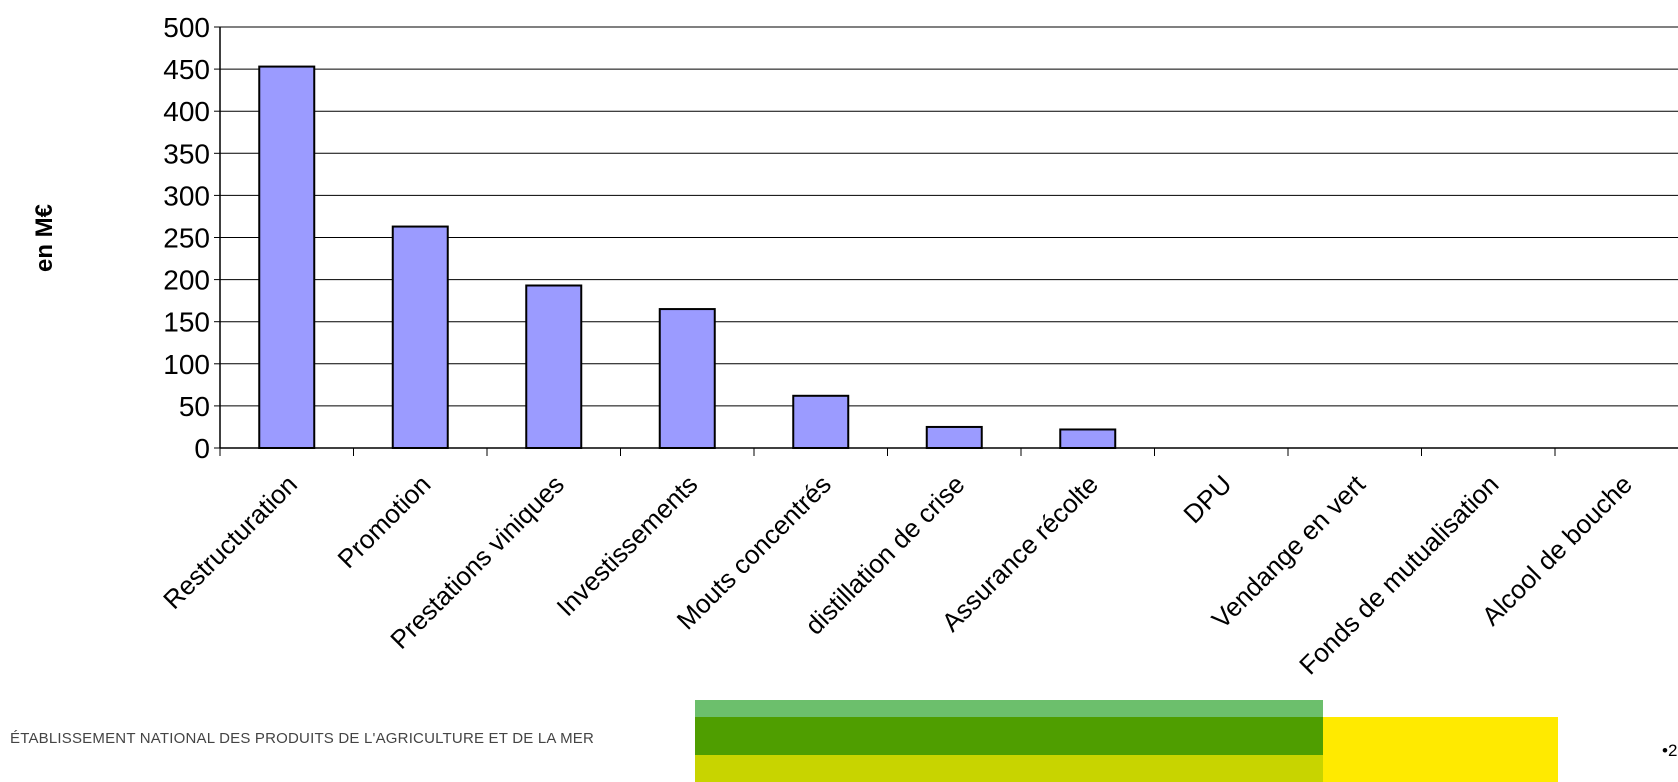 Image resolution: width=1678 pixels, height=782 pixels. What do you see at coordinates (186, 195) in the screenshot?
I see `y-tick-label: 300` at bounding box center [186, 195].